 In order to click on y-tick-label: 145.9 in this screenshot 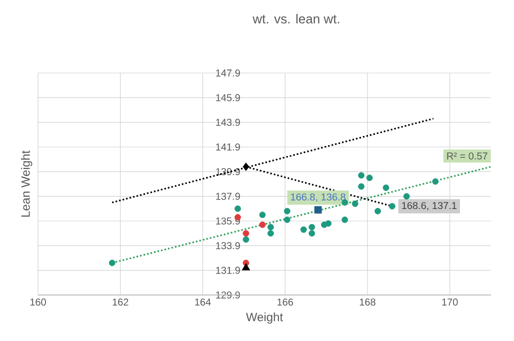, I will do `click(228, 98)`.